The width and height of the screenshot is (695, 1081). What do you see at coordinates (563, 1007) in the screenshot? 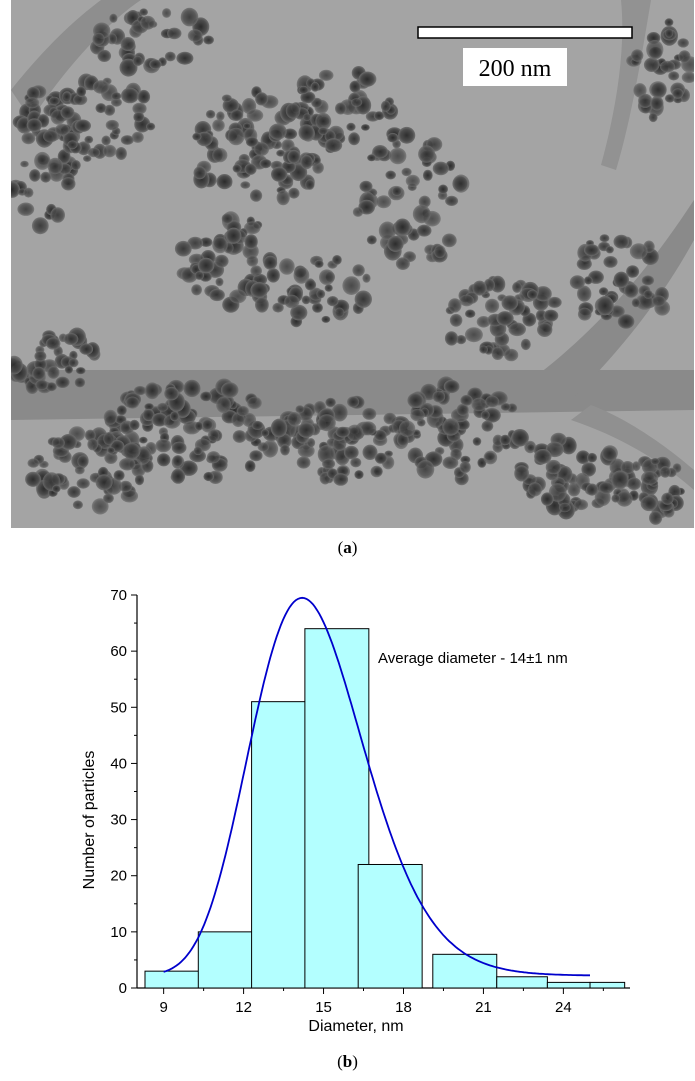
I see `x-tick-label: 24` at bounding box center [563, 1007].